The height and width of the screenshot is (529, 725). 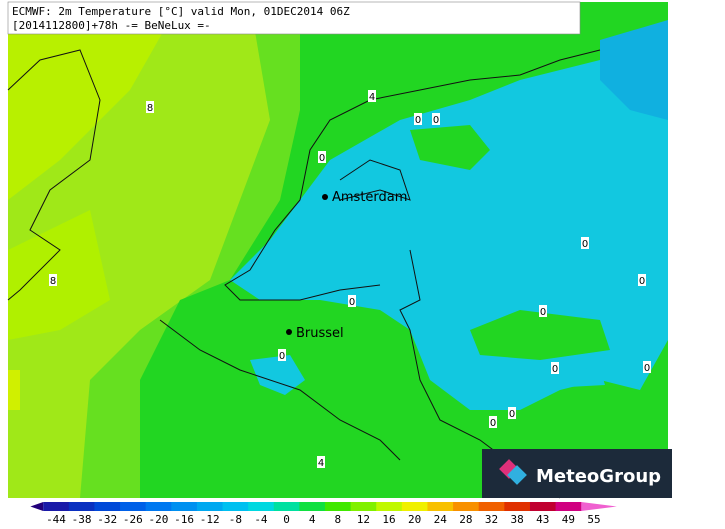 I want to click on colorbar-tick-label: 38, so click(x=517, y=519).